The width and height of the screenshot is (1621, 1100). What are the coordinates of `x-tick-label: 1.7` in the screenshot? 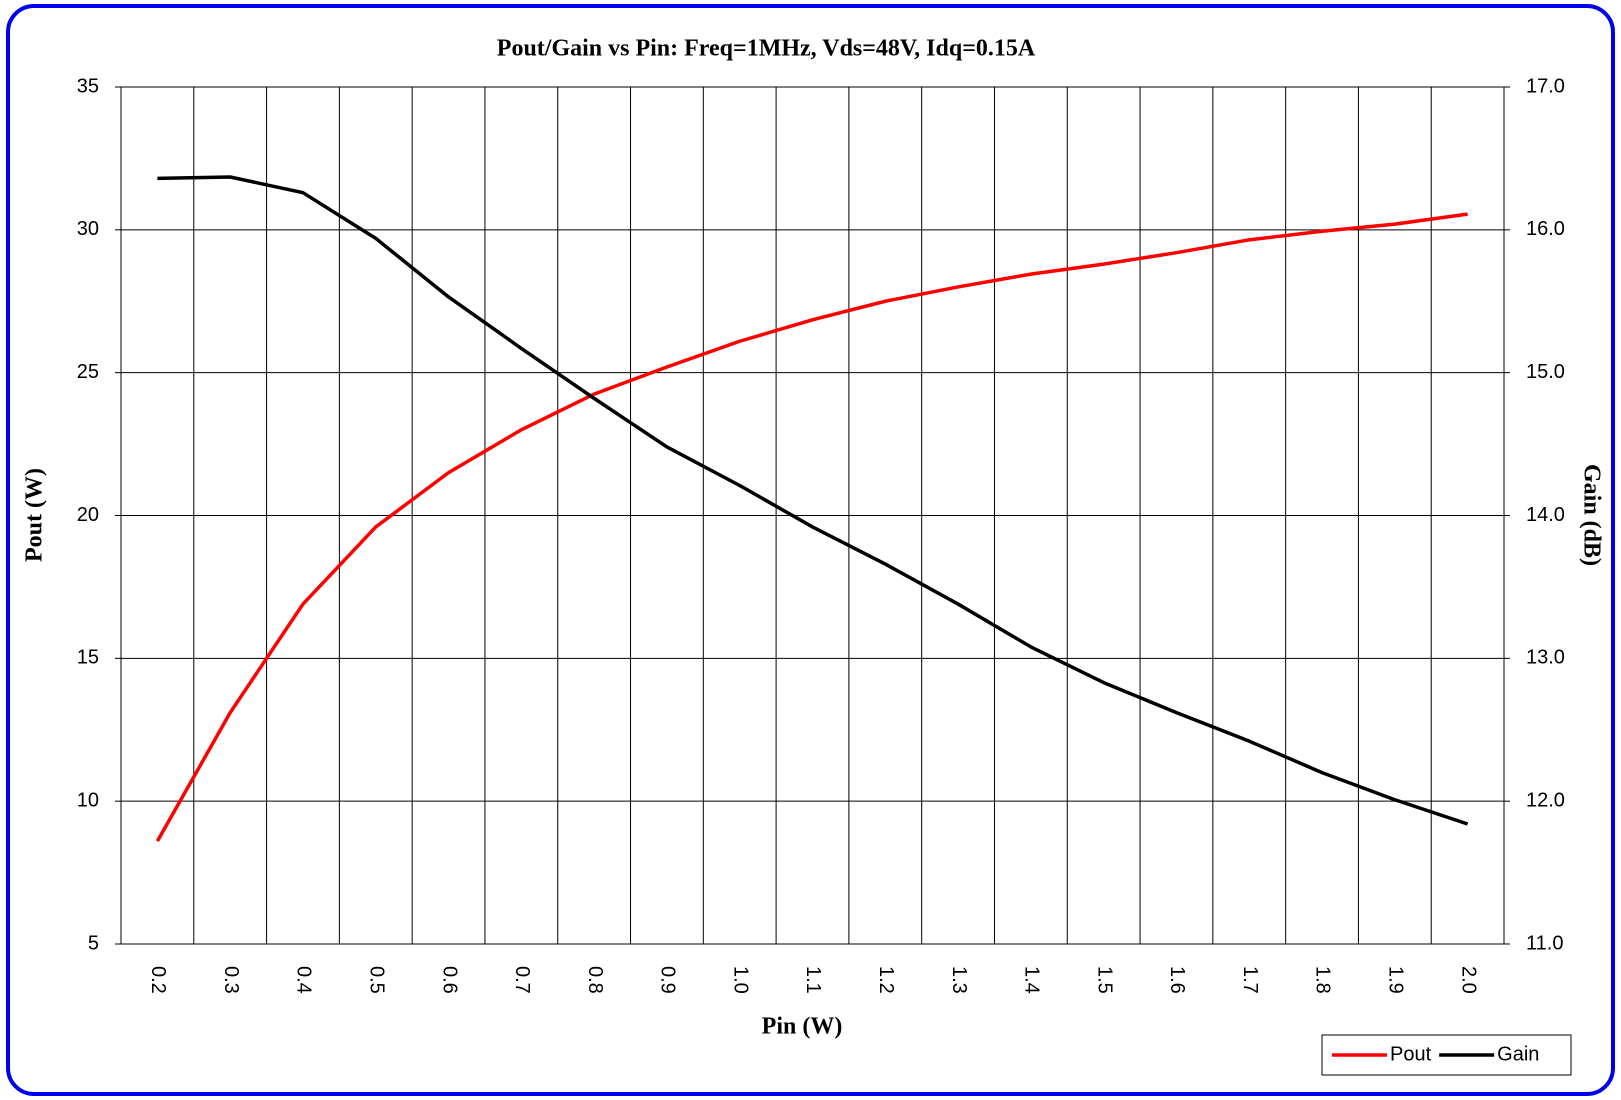 It's located at (1250, 980).